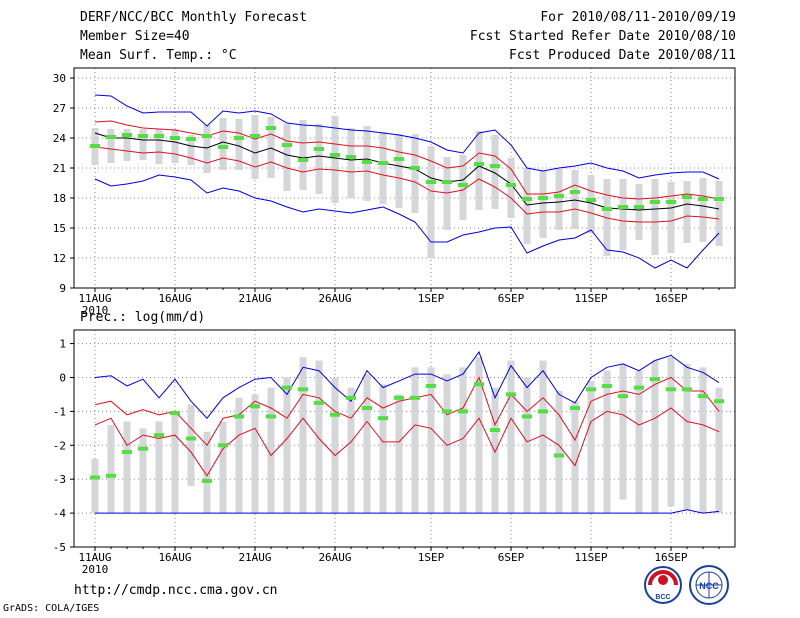 This screenshot has height=618, width=800. I want to click on x-tick-label: 16AUG, so click(174, 298).